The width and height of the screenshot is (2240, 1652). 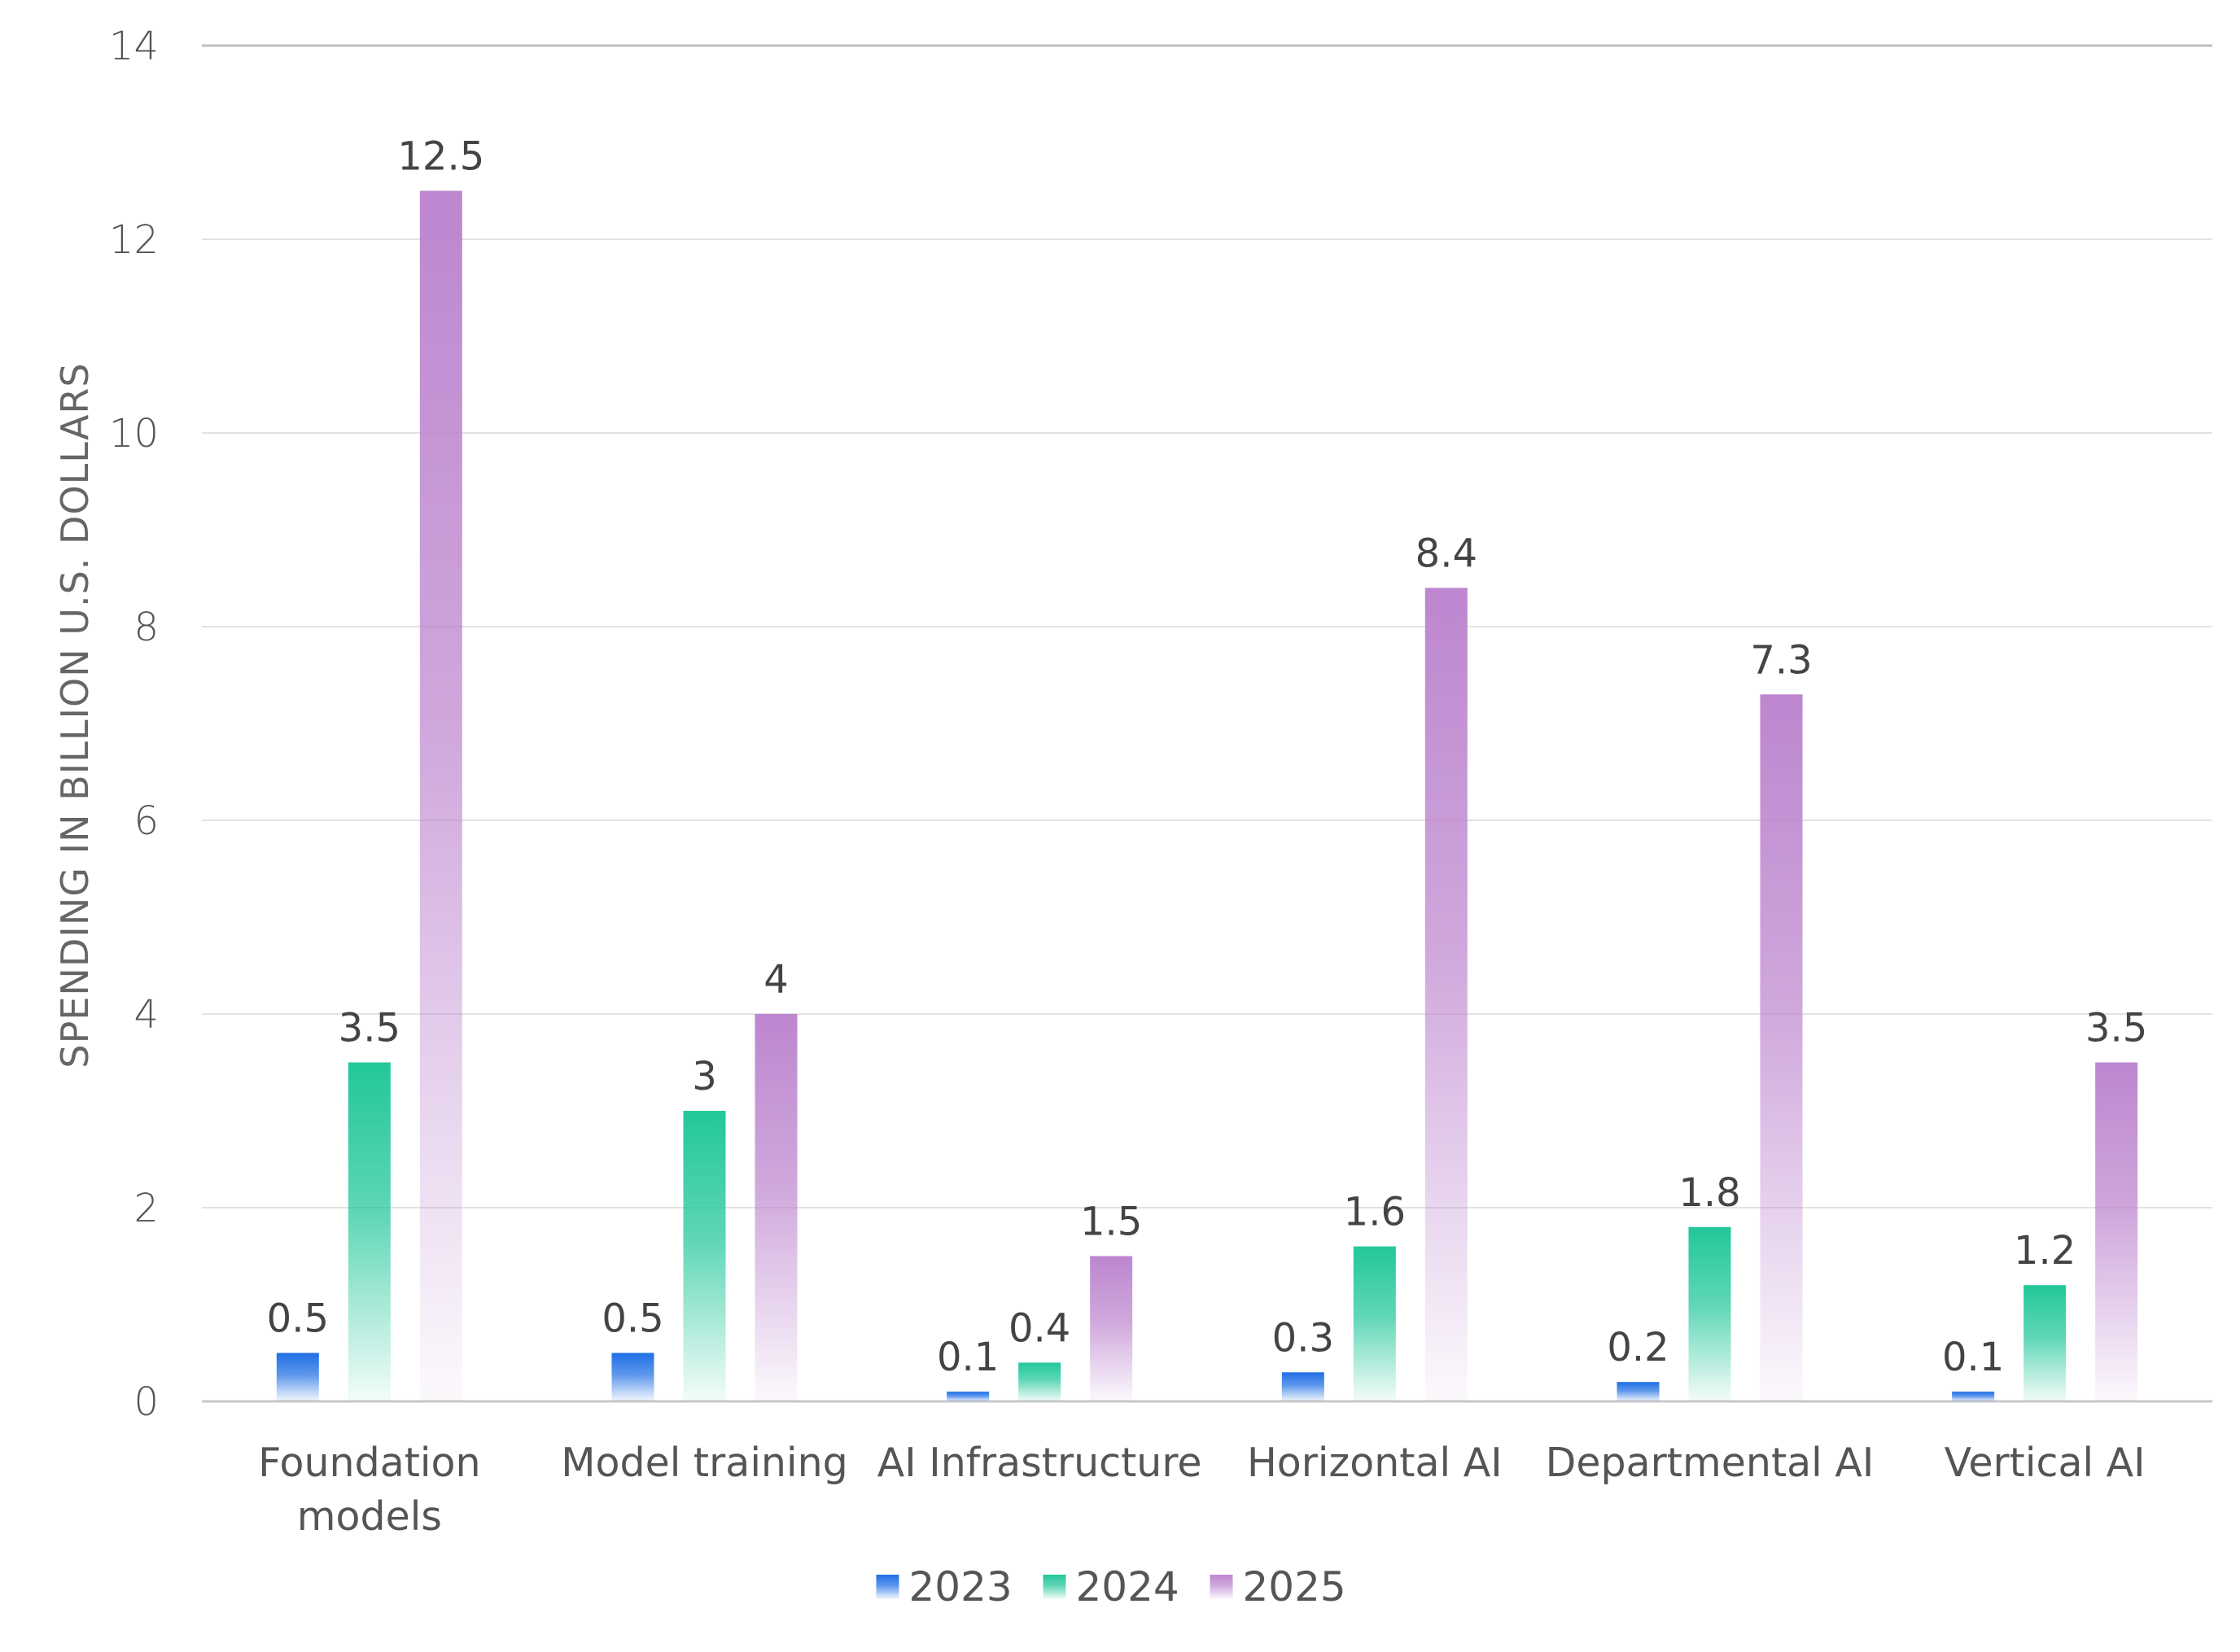 I want to click on data-label-2025-5: 3.5, so click(x=2116, y=1028).